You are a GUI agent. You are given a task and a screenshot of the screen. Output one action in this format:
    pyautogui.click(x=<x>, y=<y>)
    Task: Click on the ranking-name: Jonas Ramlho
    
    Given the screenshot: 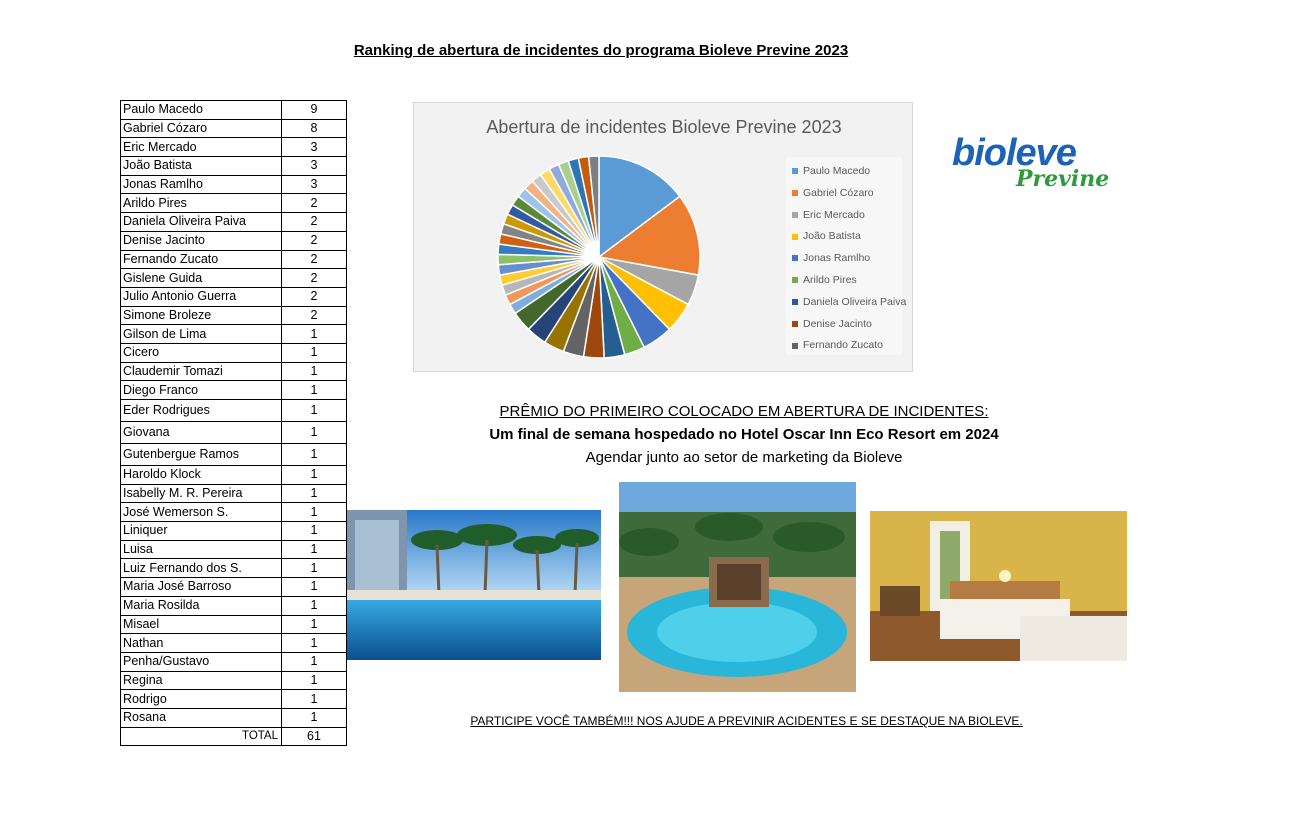 What is the action you would take?
    pyautogui.click(x=201, y=184)
    